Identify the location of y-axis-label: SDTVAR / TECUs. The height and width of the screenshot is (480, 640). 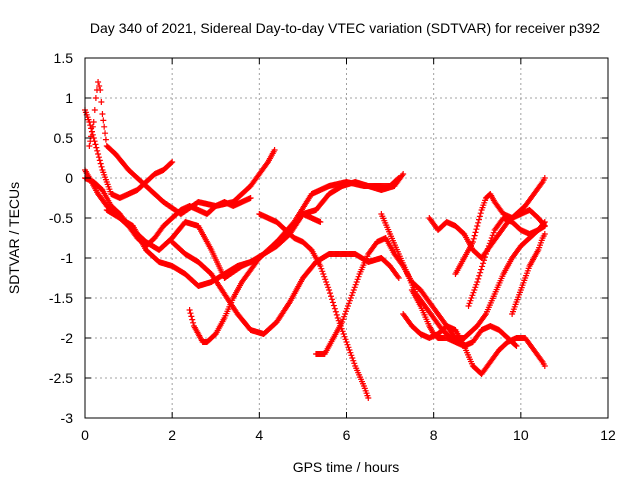
(14, 238).